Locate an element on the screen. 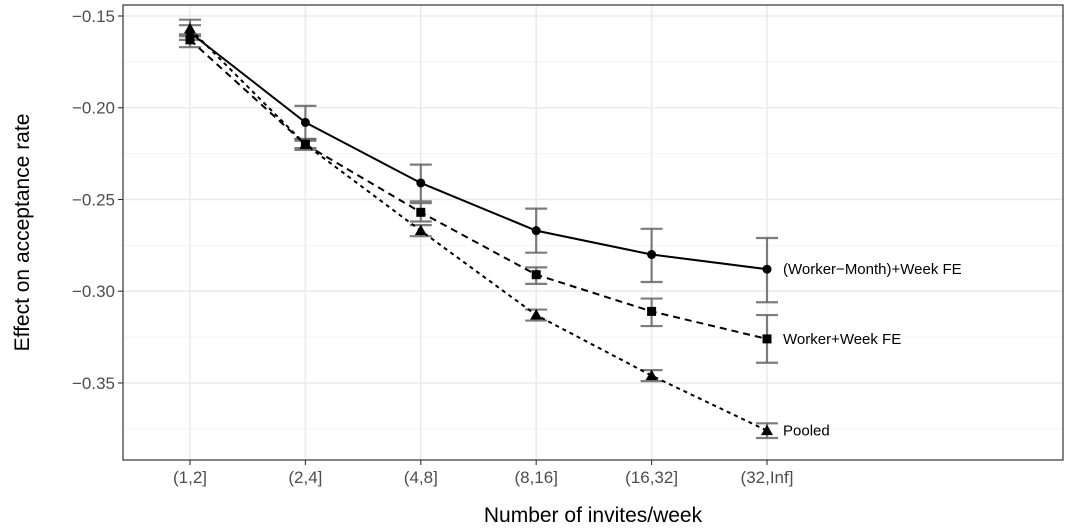 The height and width of the screenshot is (529, 1069). series-label: (Worker−Month)+Week FE is located at coordinates (872, 269).